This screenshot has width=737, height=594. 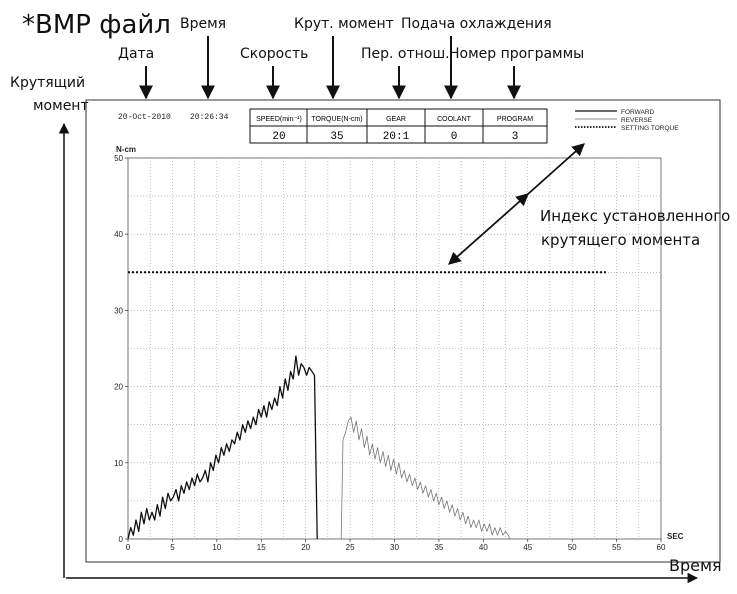 I want to click on x-tick-label: 10, so click(x=216, y=547).